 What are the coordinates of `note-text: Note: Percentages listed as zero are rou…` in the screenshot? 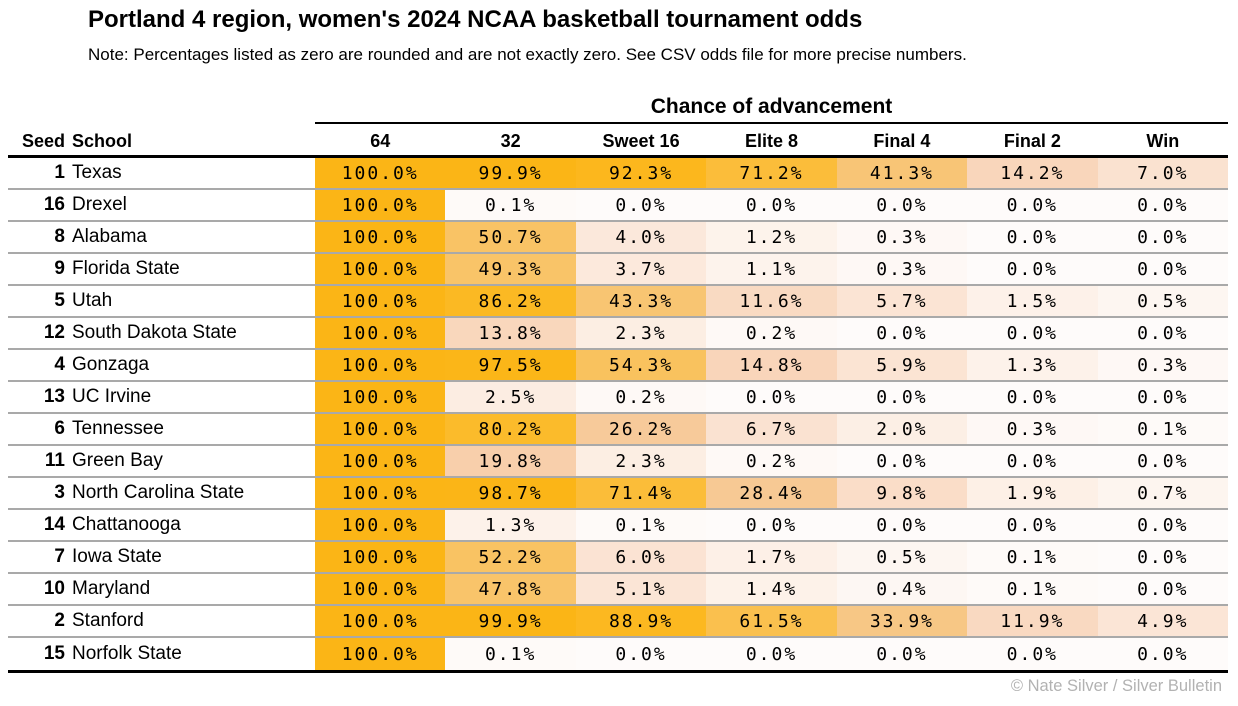 It's located at (527, 54).